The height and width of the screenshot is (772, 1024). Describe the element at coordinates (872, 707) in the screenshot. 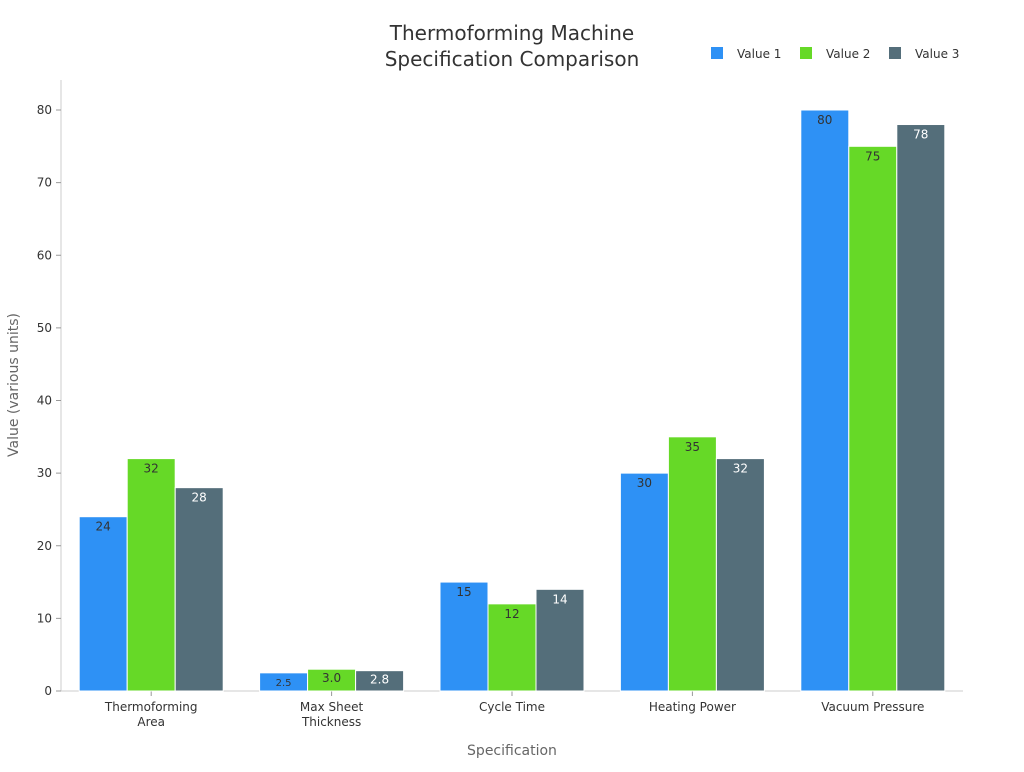

I see `x-tick-label: Vacuum Pressure` at that location.